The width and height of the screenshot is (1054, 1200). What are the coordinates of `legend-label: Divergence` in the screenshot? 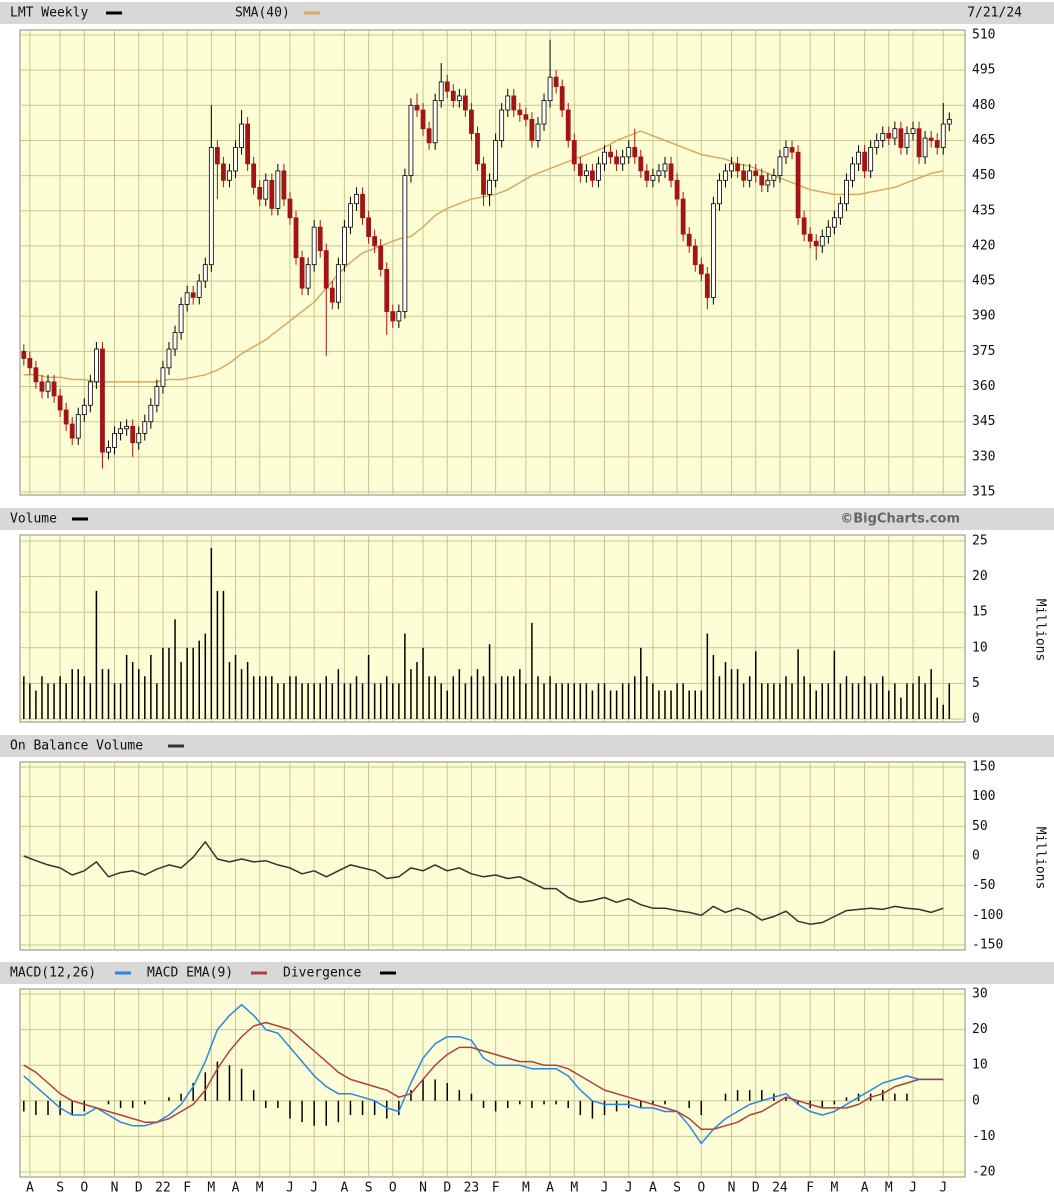 It's located at (322, 973).